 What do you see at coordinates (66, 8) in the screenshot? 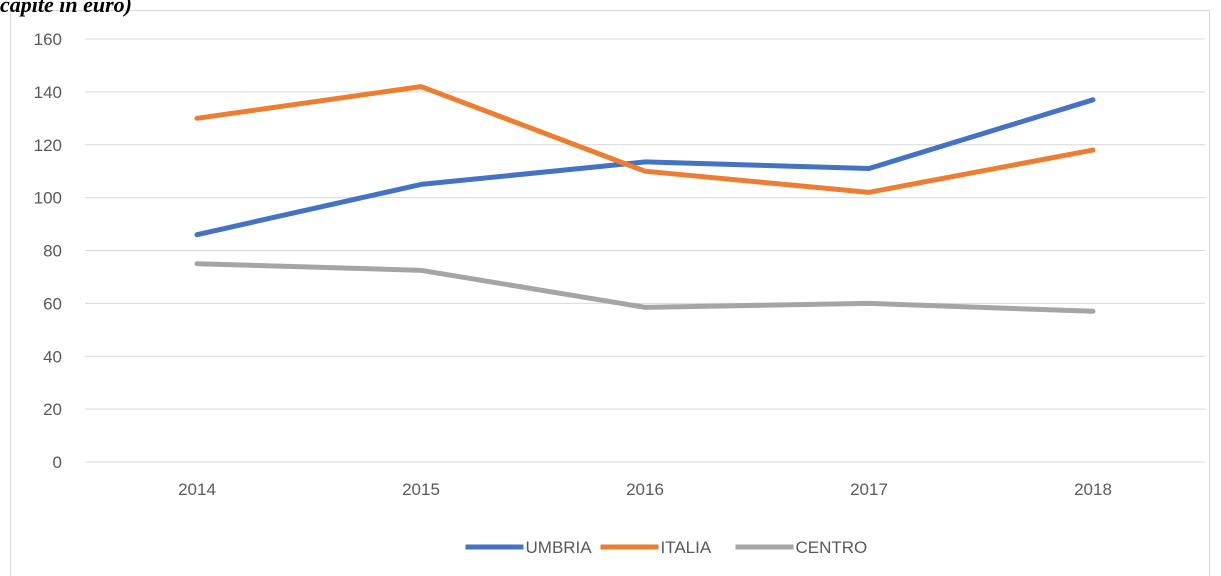
I see `chart-title: capite in euro)` at bounding box center [66, 8].